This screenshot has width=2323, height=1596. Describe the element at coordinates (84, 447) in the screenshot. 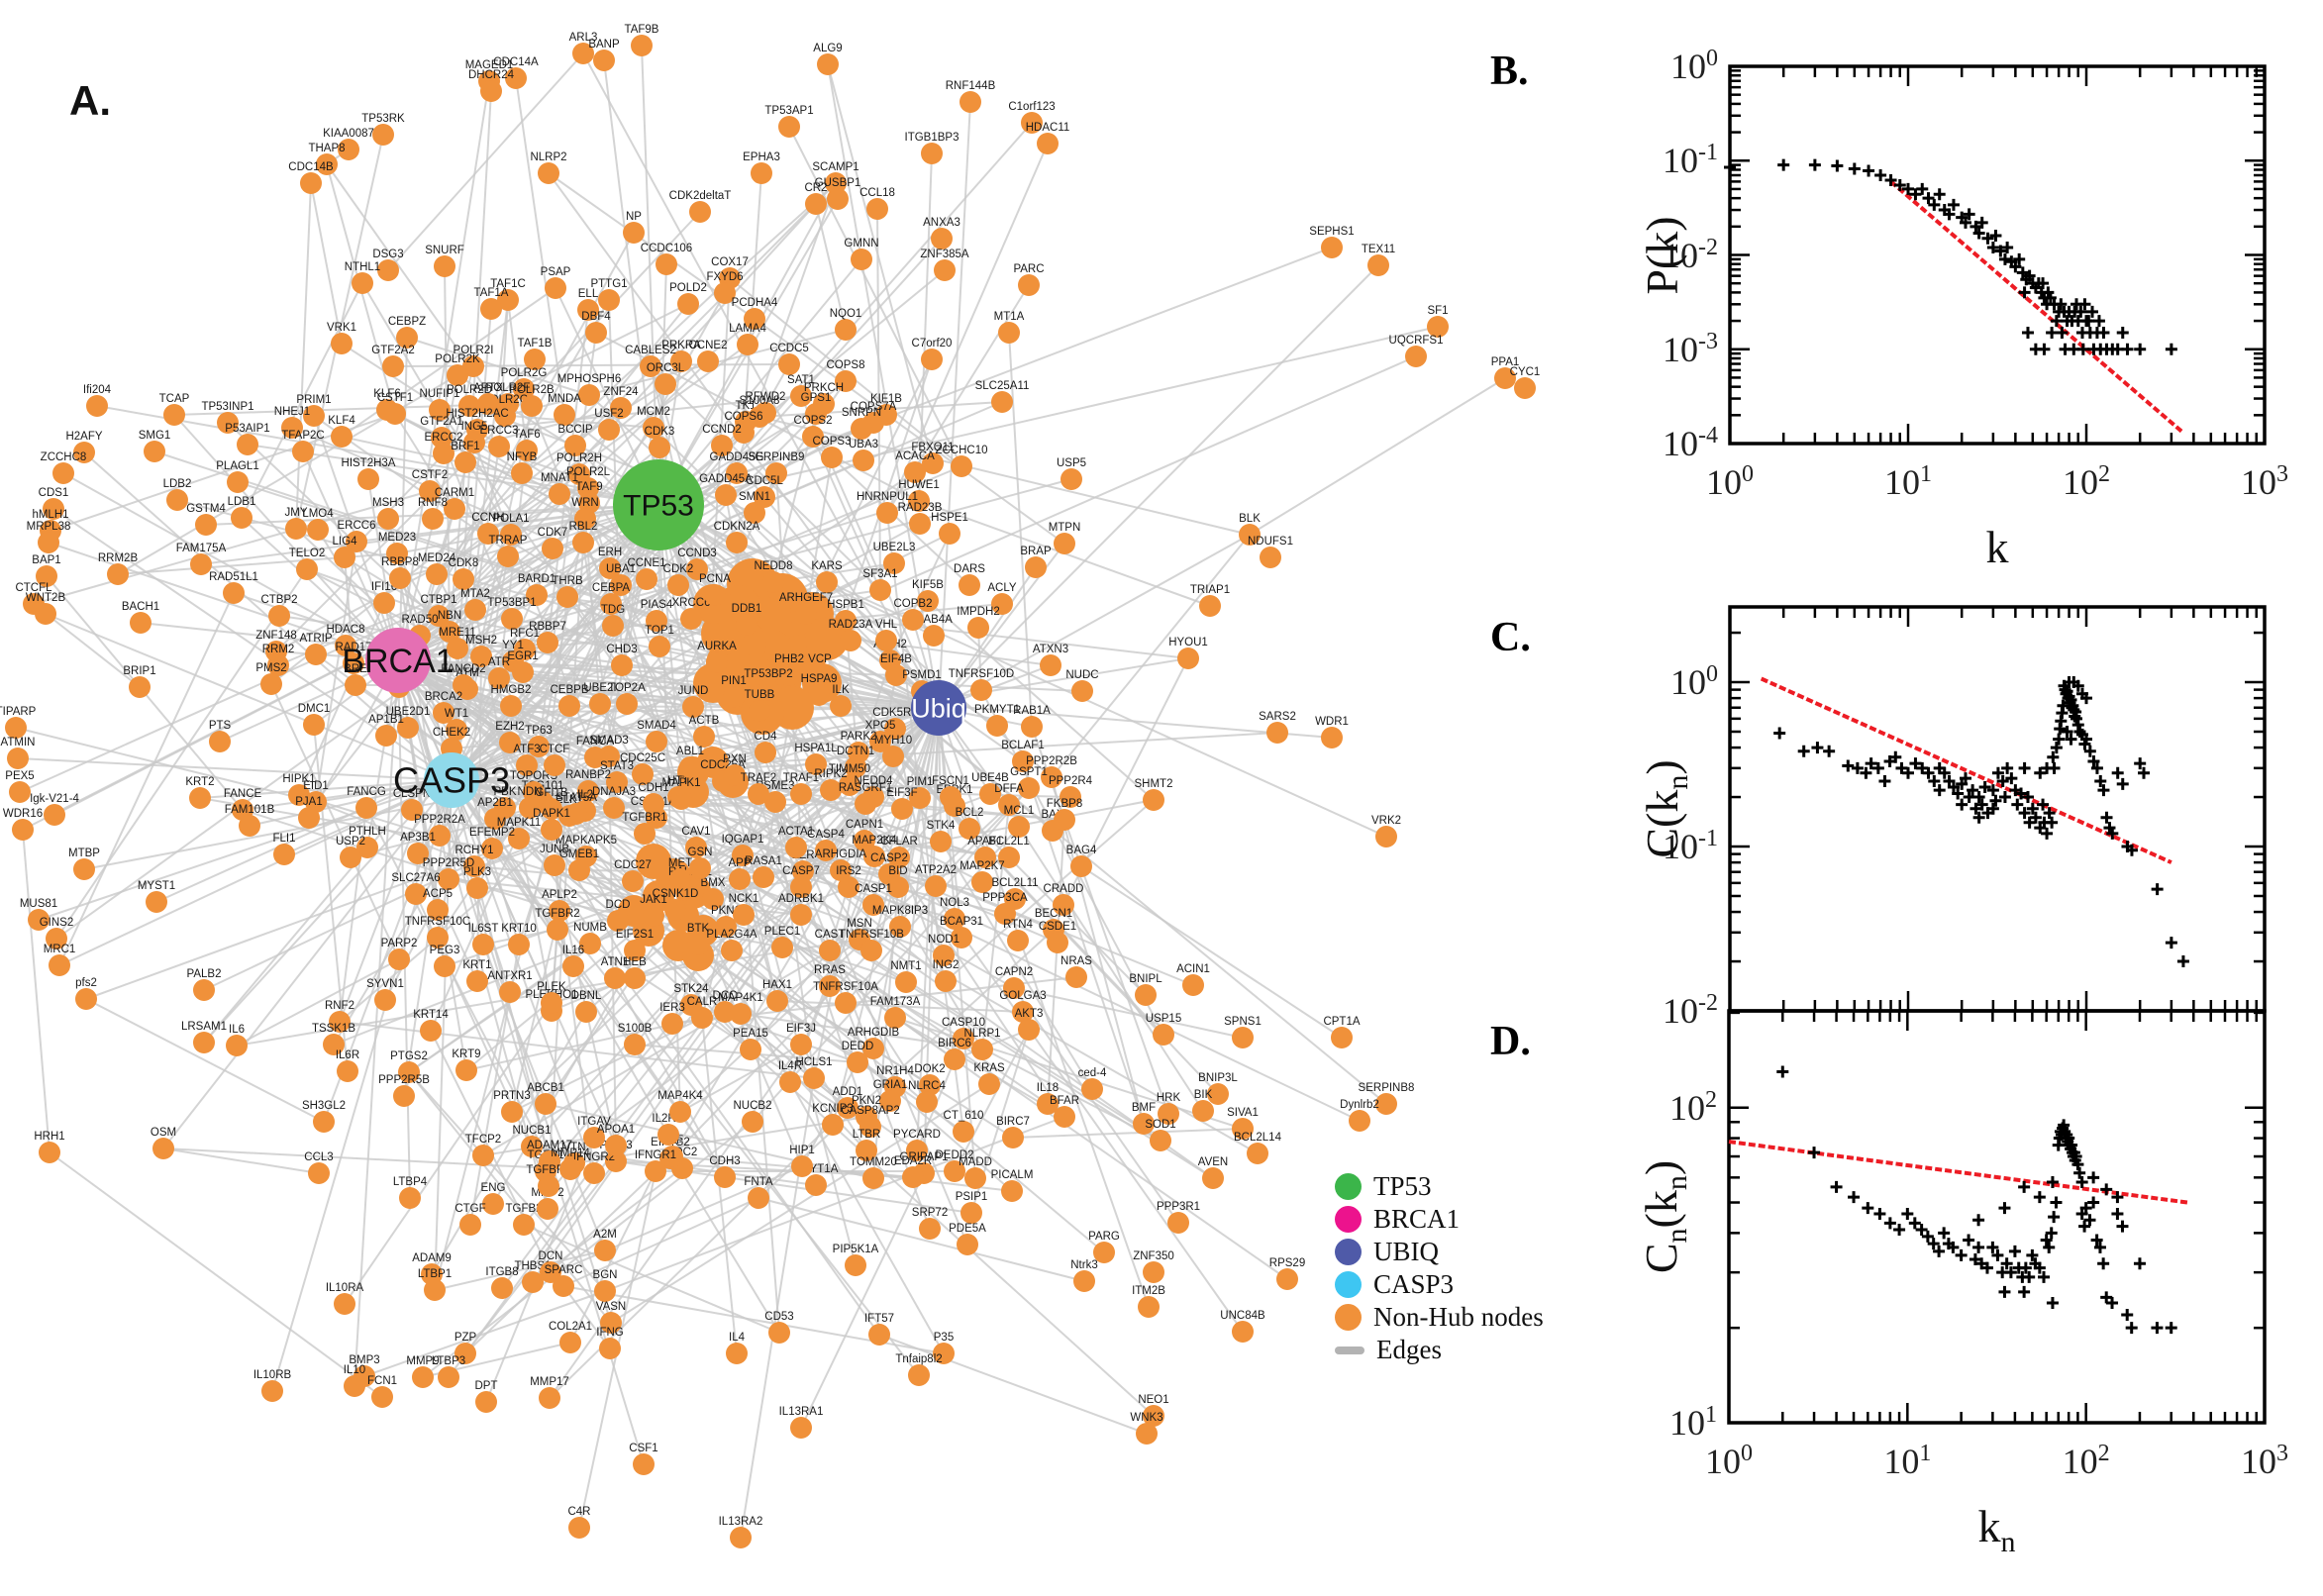

I see `network-node: H2AFY` at that location.